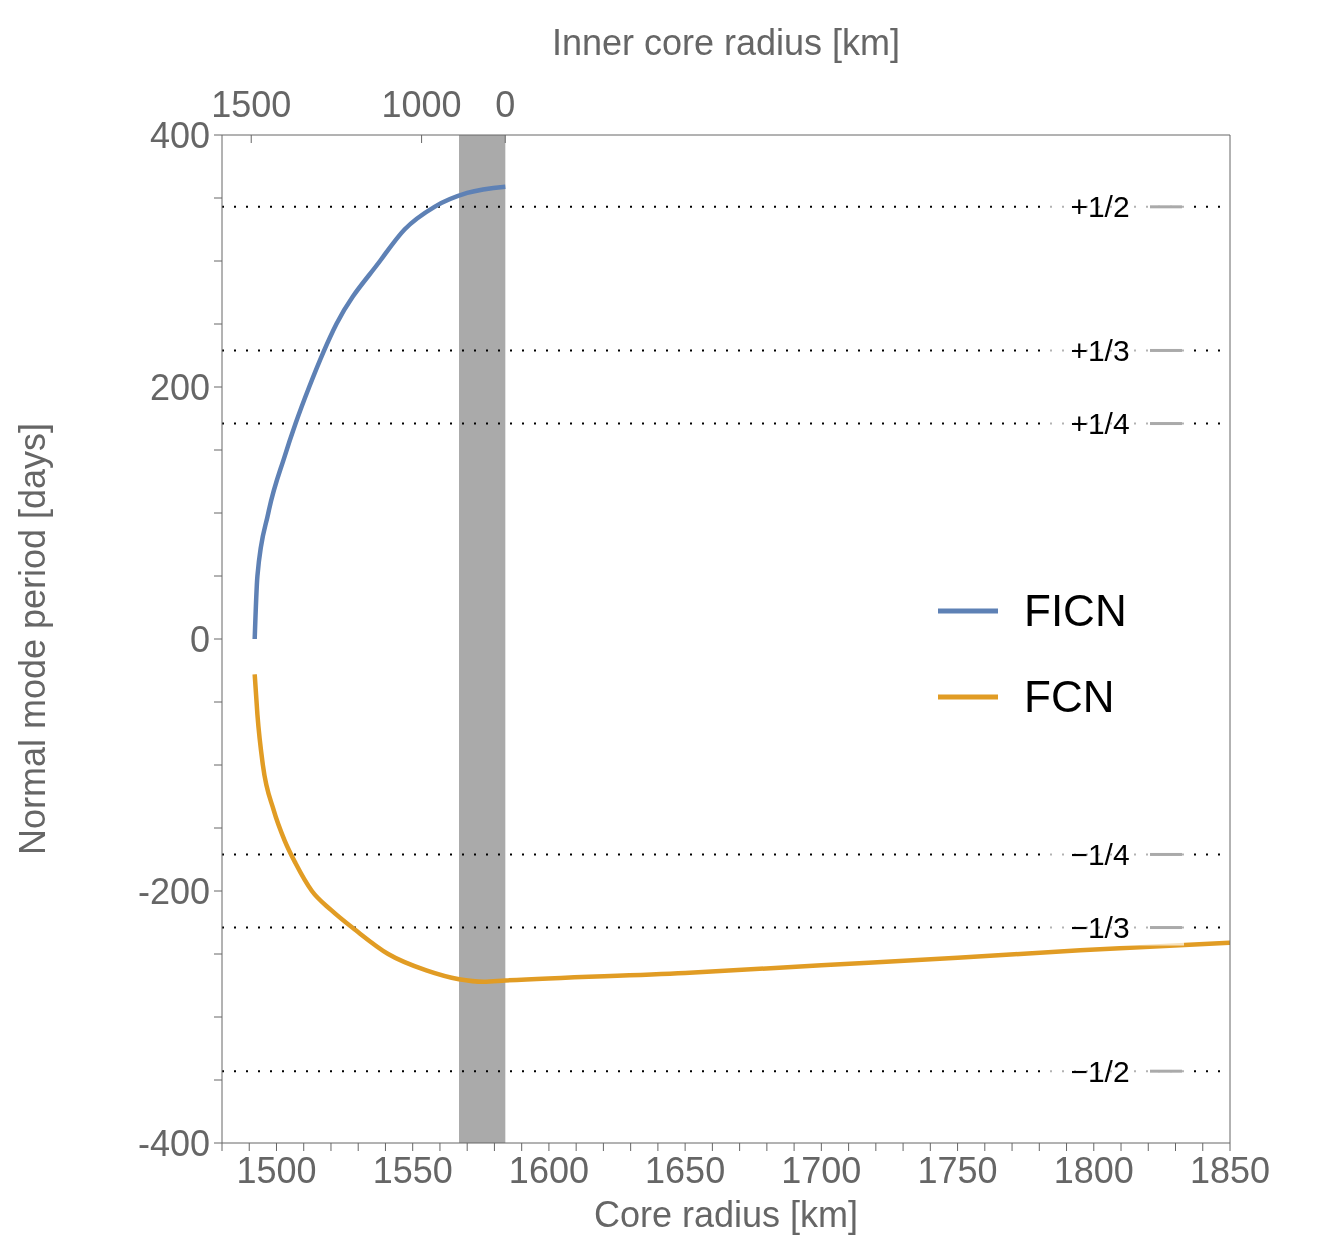 This screenshot has width=1327, height=1254. I want to click on annotation: +1/2, so click(1100, 207).